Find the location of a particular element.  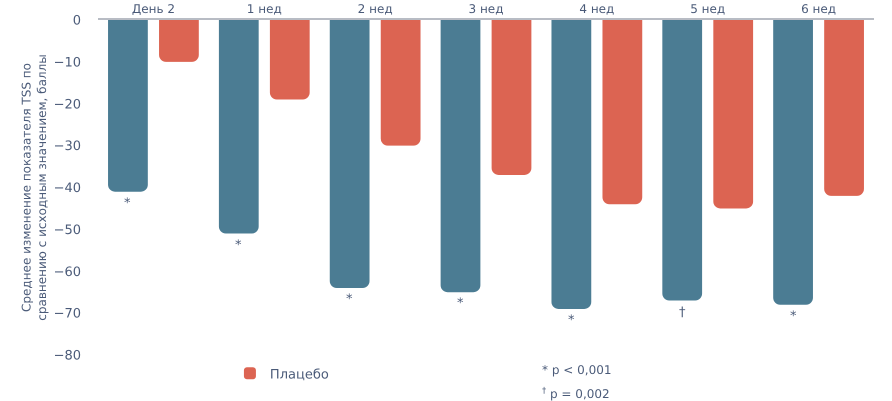

y-tick-label: −10 is located at coordinates (67, 62).